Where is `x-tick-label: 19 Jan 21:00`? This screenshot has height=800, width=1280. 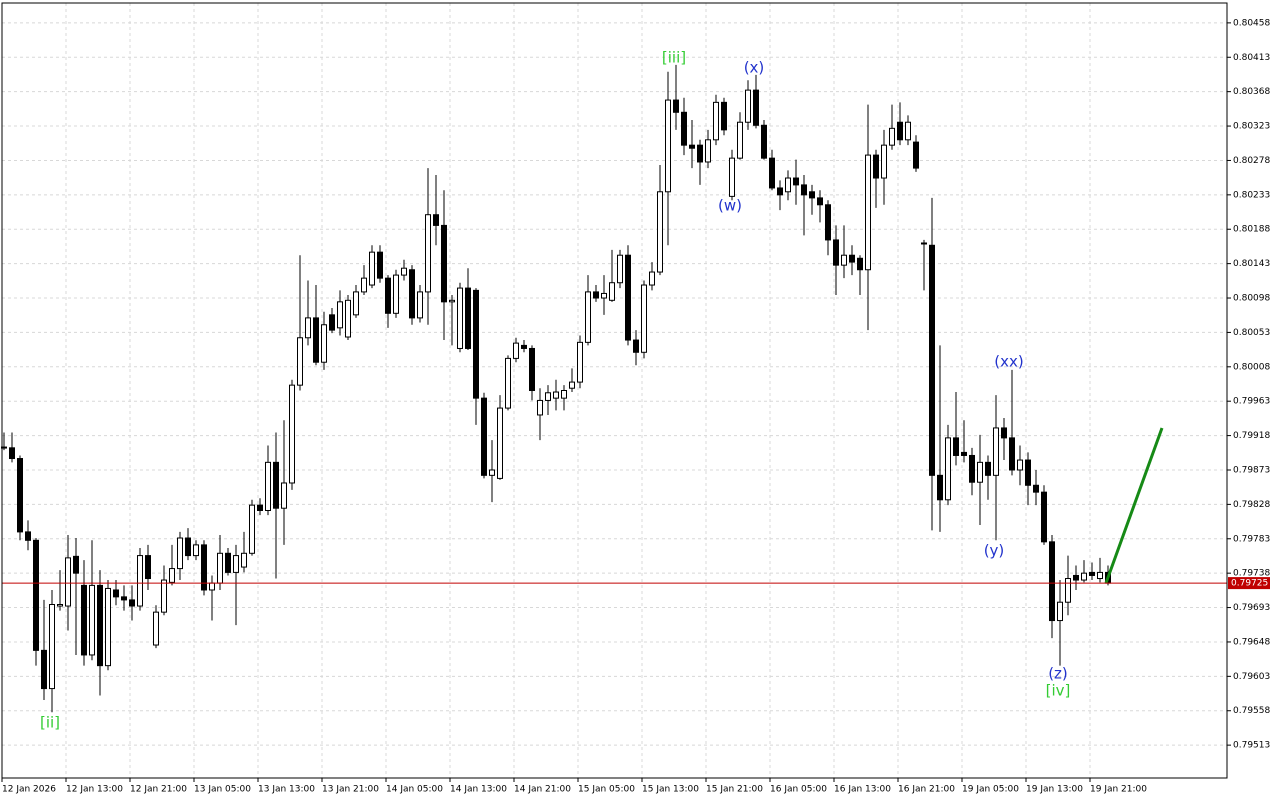
x-tick-label: 19 Jan 21:00 is located at coordinates (1118, 790).